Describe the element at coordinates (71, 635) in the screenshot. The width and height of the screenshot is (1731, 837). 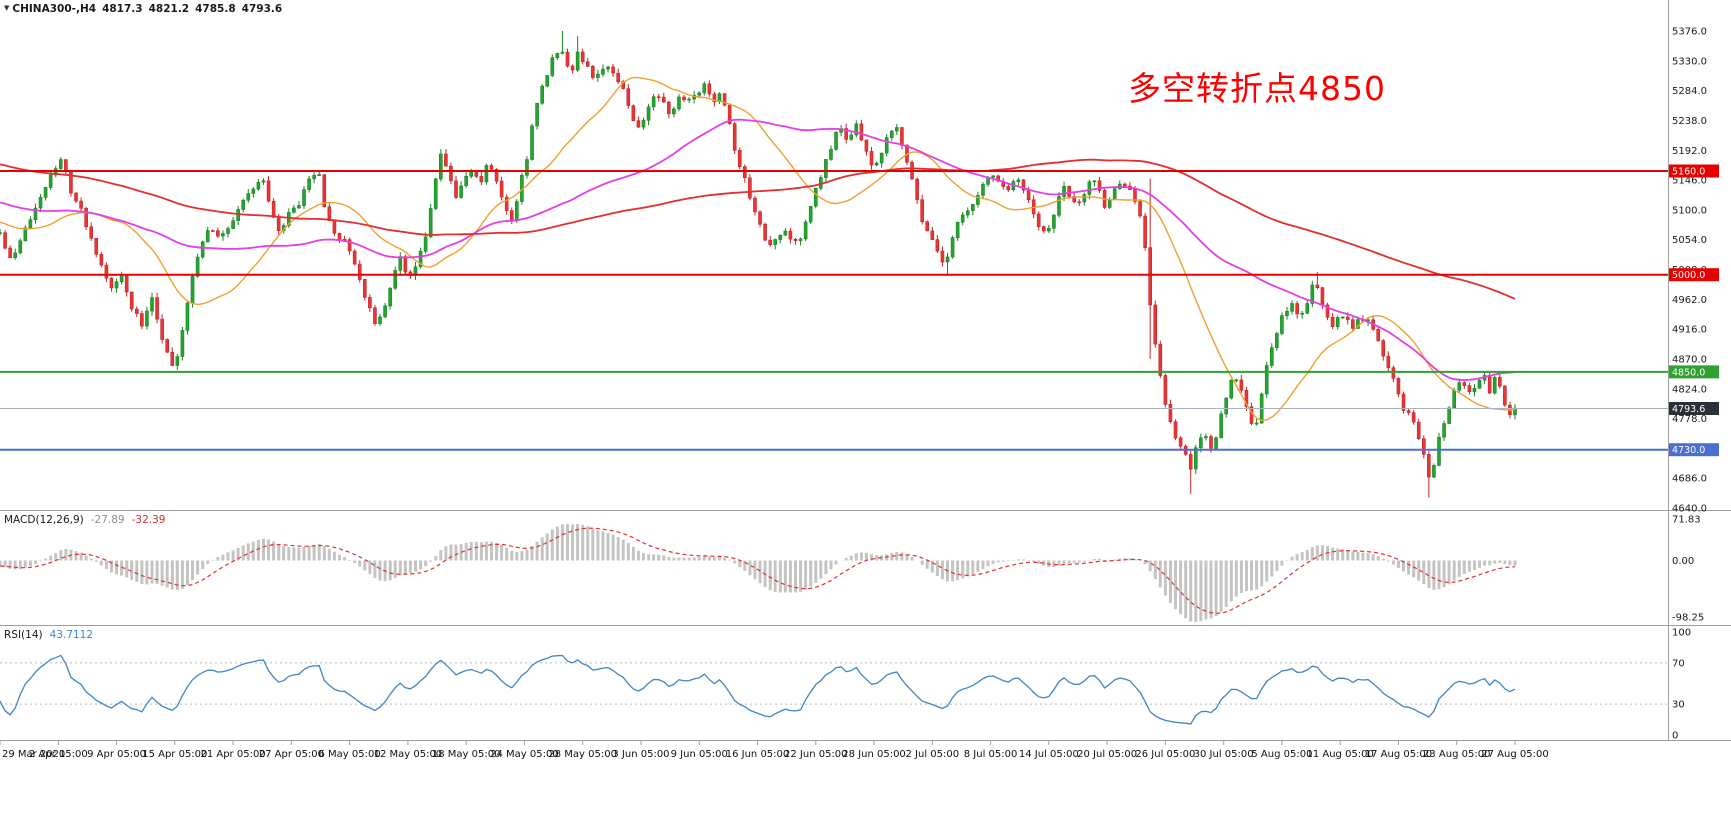
I see `rsi-value: 43.7112` at that location.